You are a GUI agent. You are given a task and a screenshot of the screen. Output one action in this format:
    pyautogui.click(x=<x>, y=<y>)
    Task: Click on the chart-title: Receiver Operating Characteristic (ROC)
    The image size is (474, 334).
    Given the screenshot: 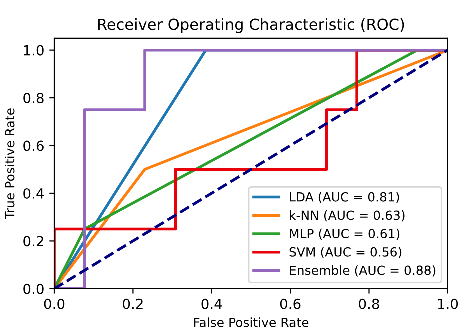 What is the action you would take?
    pyautogui.click(x=251, y=26)
    